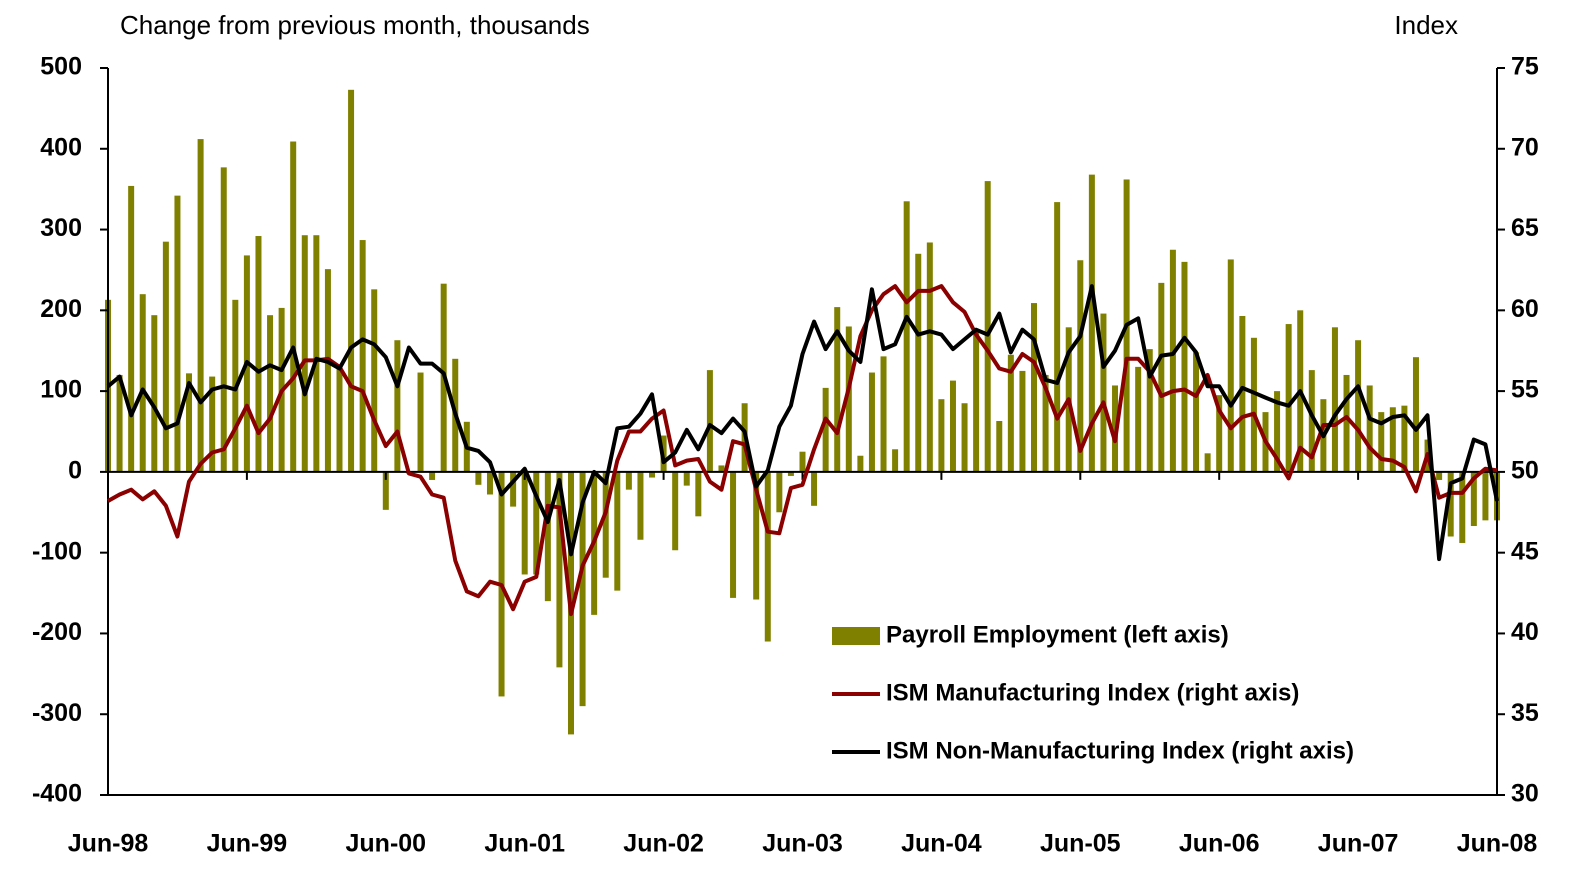 The width and height of the screenshot is (1589, 871). What do you see at coordinates (57, 632) in the screenshot?
I see `y-tick-label: -200` at bounding box center [57, 632].